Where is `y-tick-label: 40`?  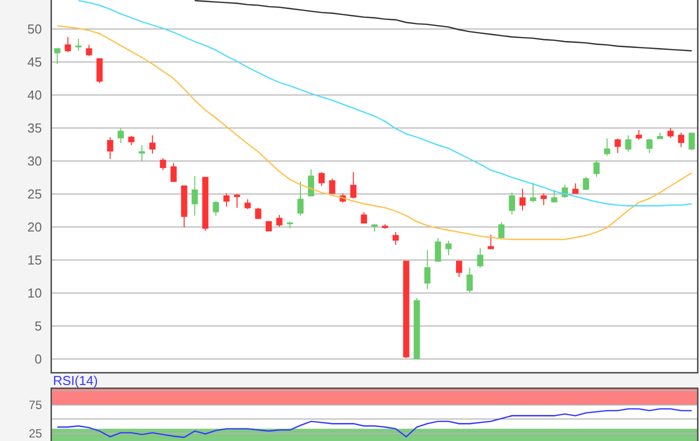 y-tick-label: 40 is located at coordinates (34, 95).